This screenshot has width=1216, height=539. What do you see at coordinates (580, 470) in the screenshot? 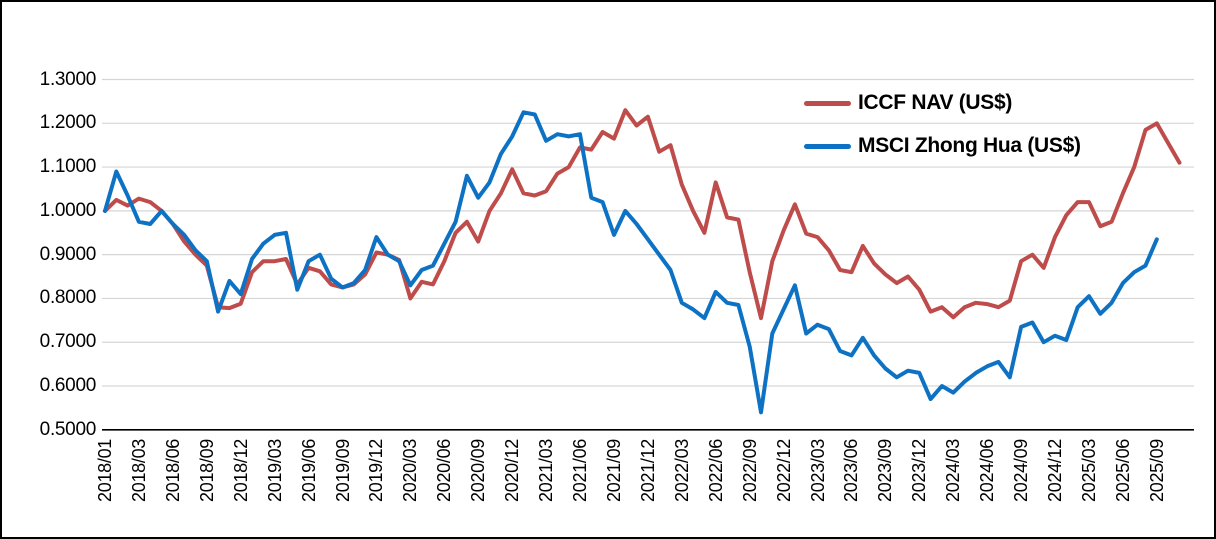
I see `x-axis-label: 2021/06` at bounding box center [580, 470].